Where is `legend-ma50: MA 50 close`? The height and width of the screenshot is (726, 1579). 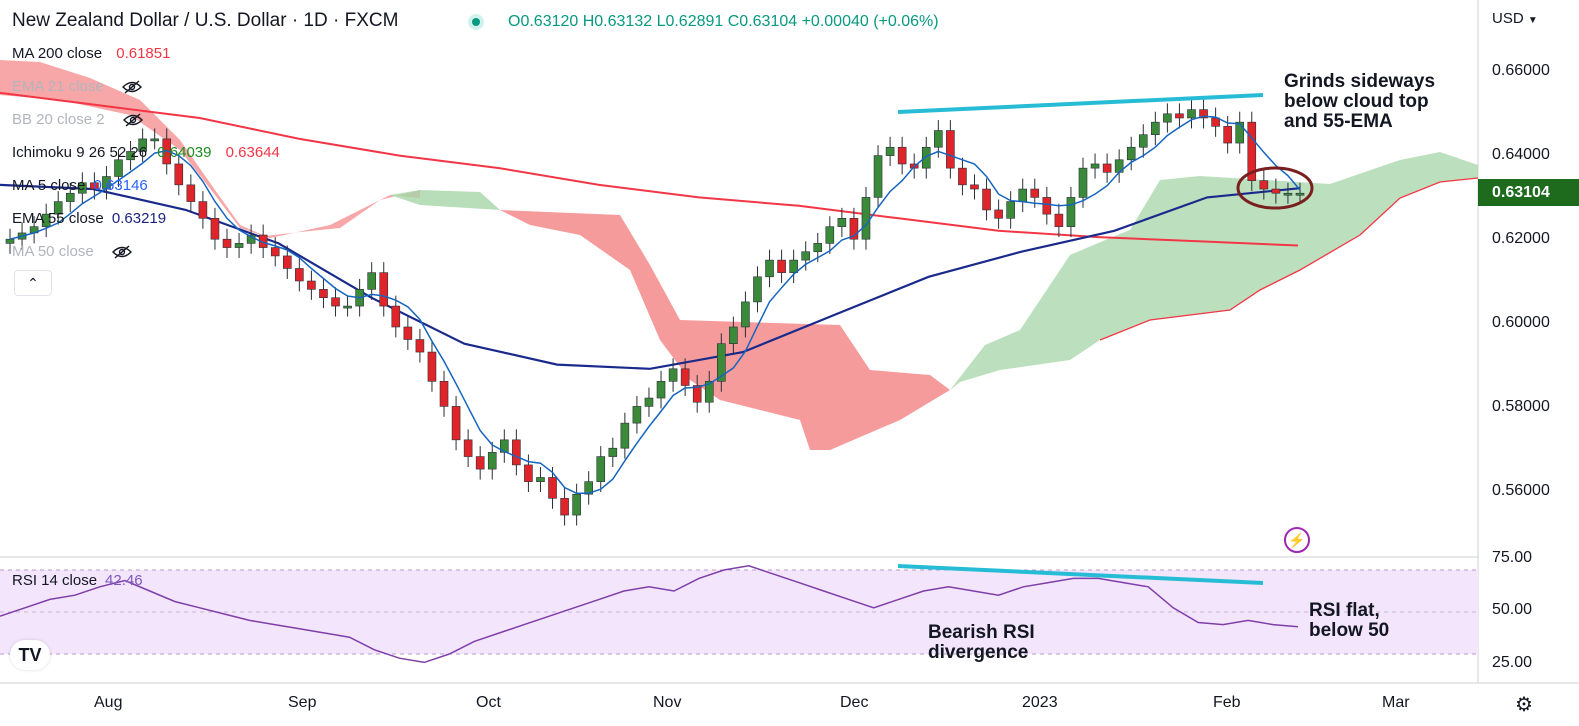 legend-ma50: MA 50 close is located at coordinates (72, 251).